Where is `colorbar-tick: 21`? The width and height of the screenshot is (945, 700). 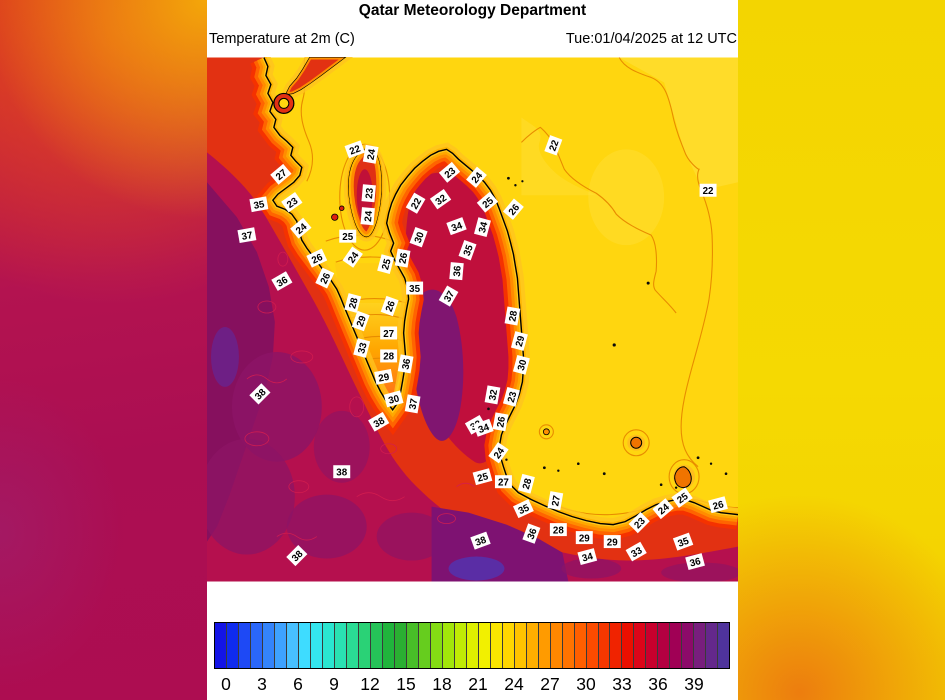 colorbar-tick: 21 is located at coordinates (478, 684).